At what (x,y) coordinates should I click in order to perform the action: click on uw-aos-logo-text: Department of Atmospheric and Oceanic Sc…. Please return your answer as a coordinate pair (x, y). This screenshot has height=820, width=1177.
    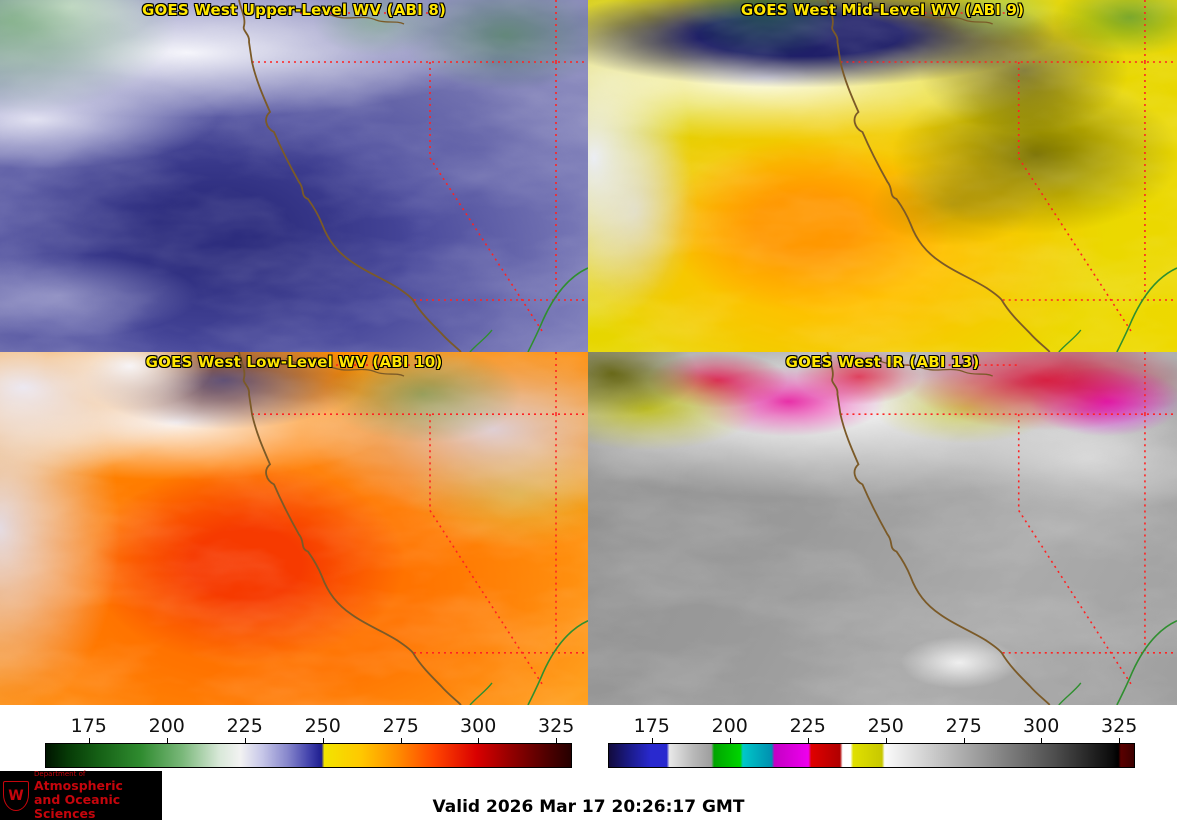
    Looking at the image, I should click on (98, 794).